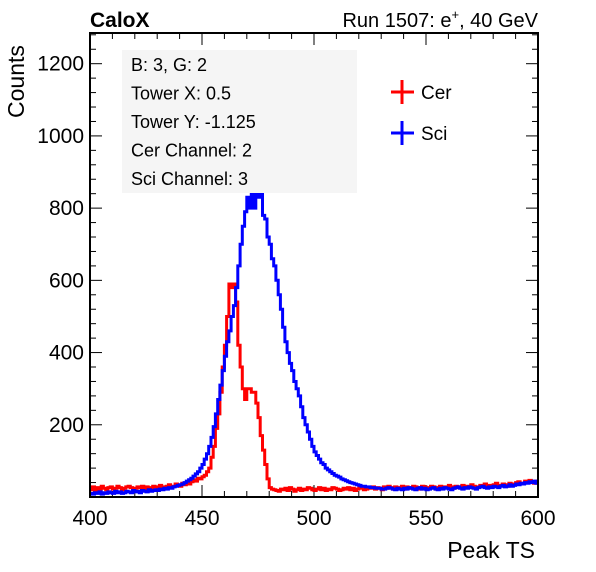 The image size is (596, 572). I want to click on x-tick-label: 600, so click(537, 518).